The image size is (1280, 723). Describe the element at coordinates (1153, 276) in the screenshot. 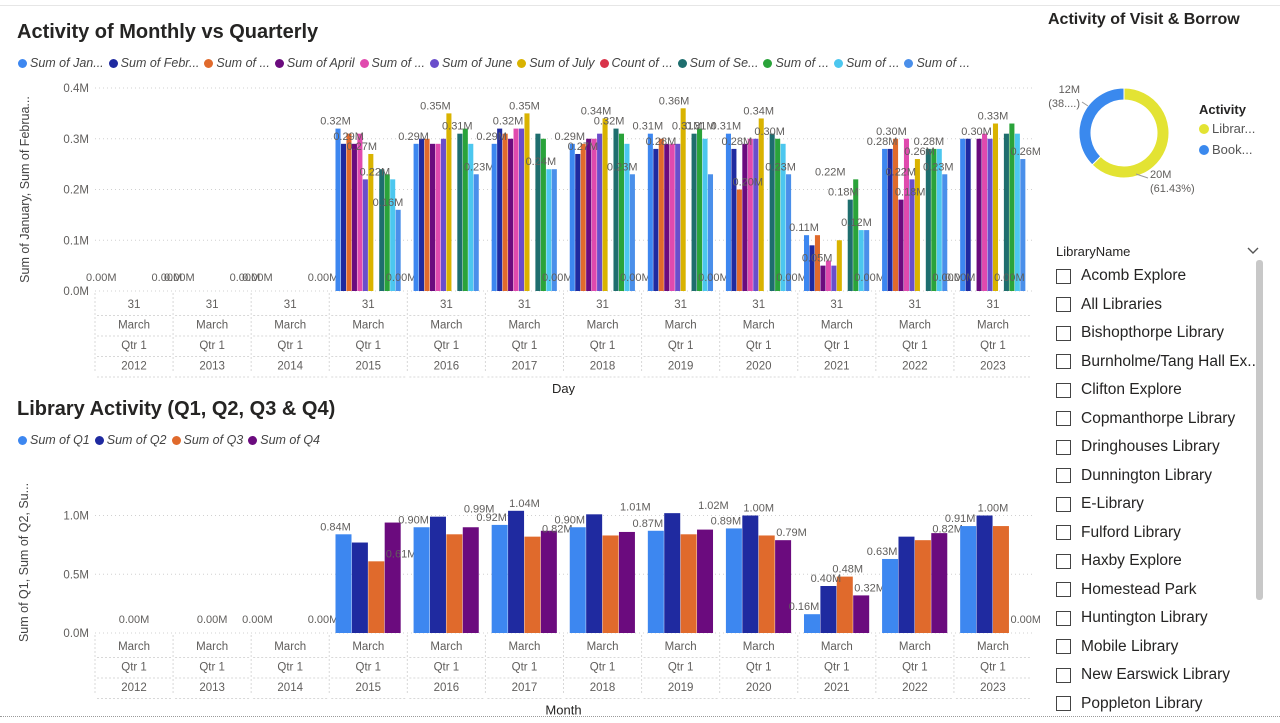

I see `slicer-item: Acomb Explore` at that location.